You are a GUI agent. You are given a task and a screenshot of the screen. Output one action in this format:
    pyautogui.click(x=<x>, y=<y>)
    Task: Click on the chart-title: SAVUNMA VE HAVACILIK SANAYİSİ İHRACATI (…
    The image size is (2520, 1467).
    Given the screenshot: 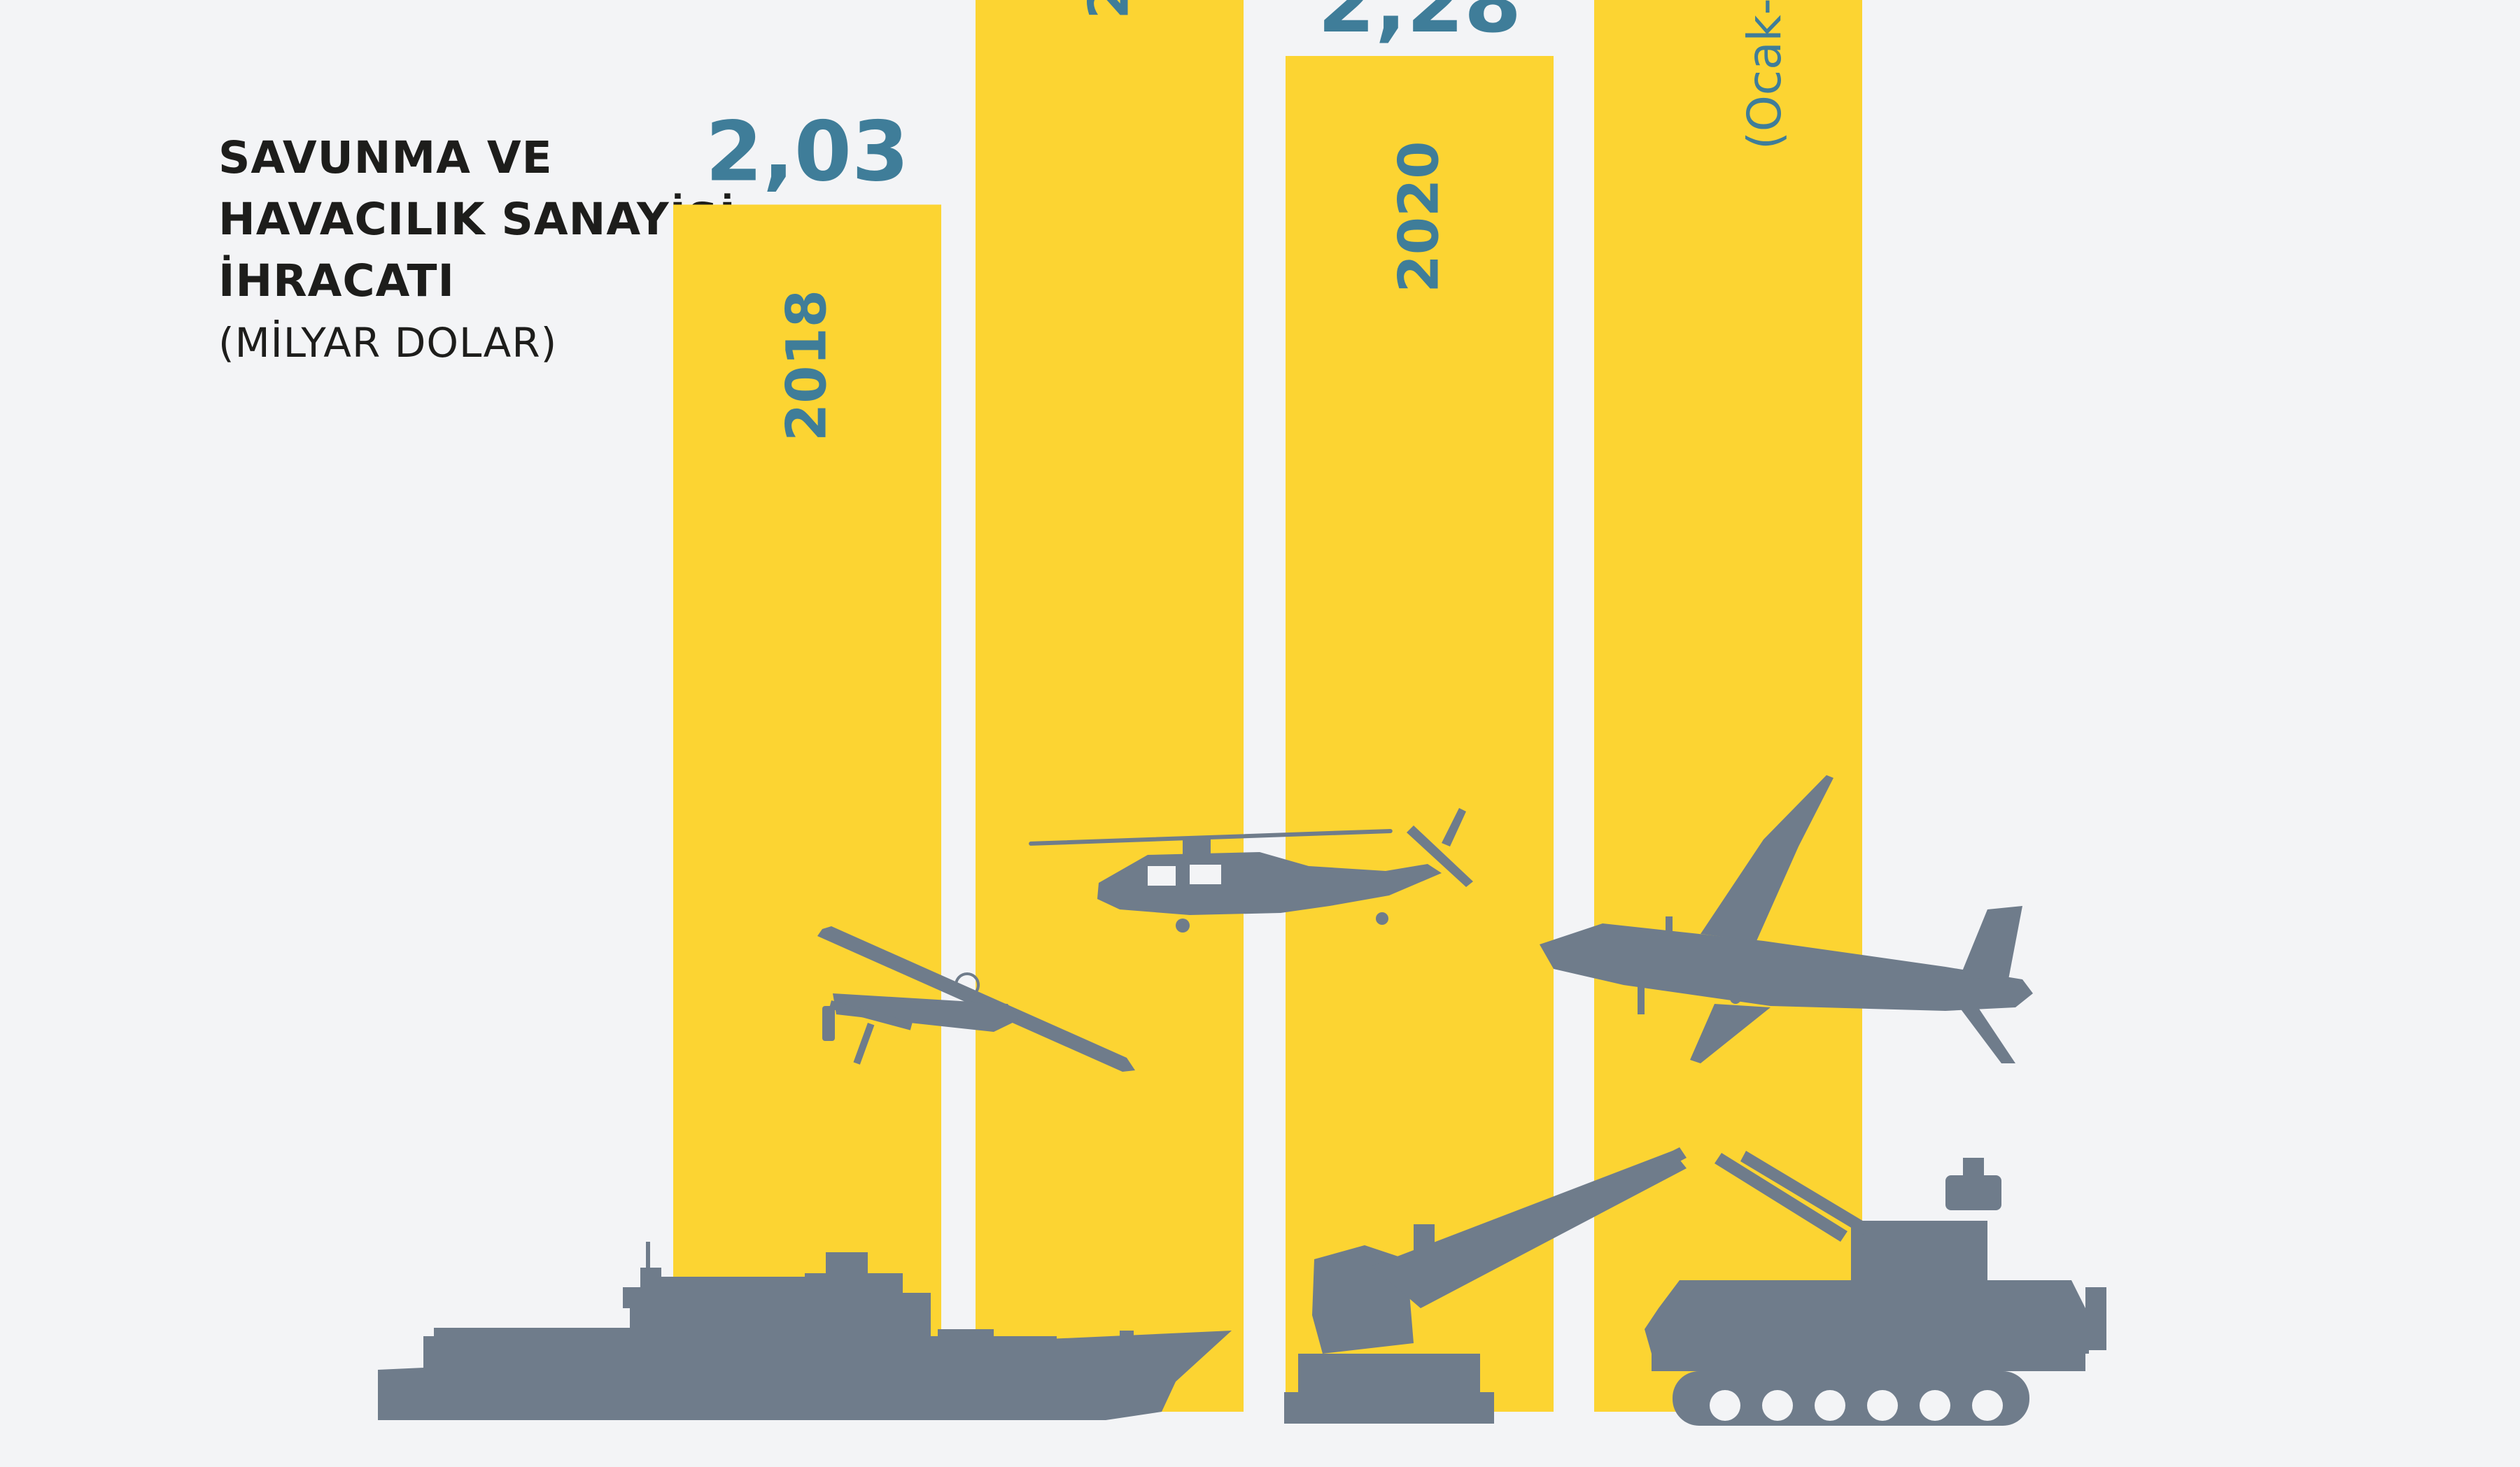 What is the action you would take?
    pyautogui.click(x=477, y=250)
    